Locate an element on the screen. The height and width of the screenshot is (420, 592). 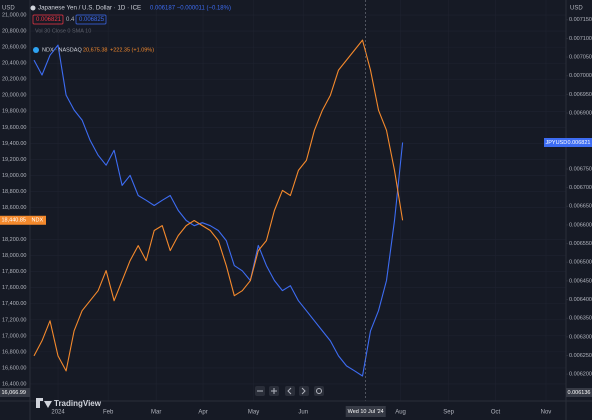
x-tick-label: Apr is located at coordinates (202, 413).